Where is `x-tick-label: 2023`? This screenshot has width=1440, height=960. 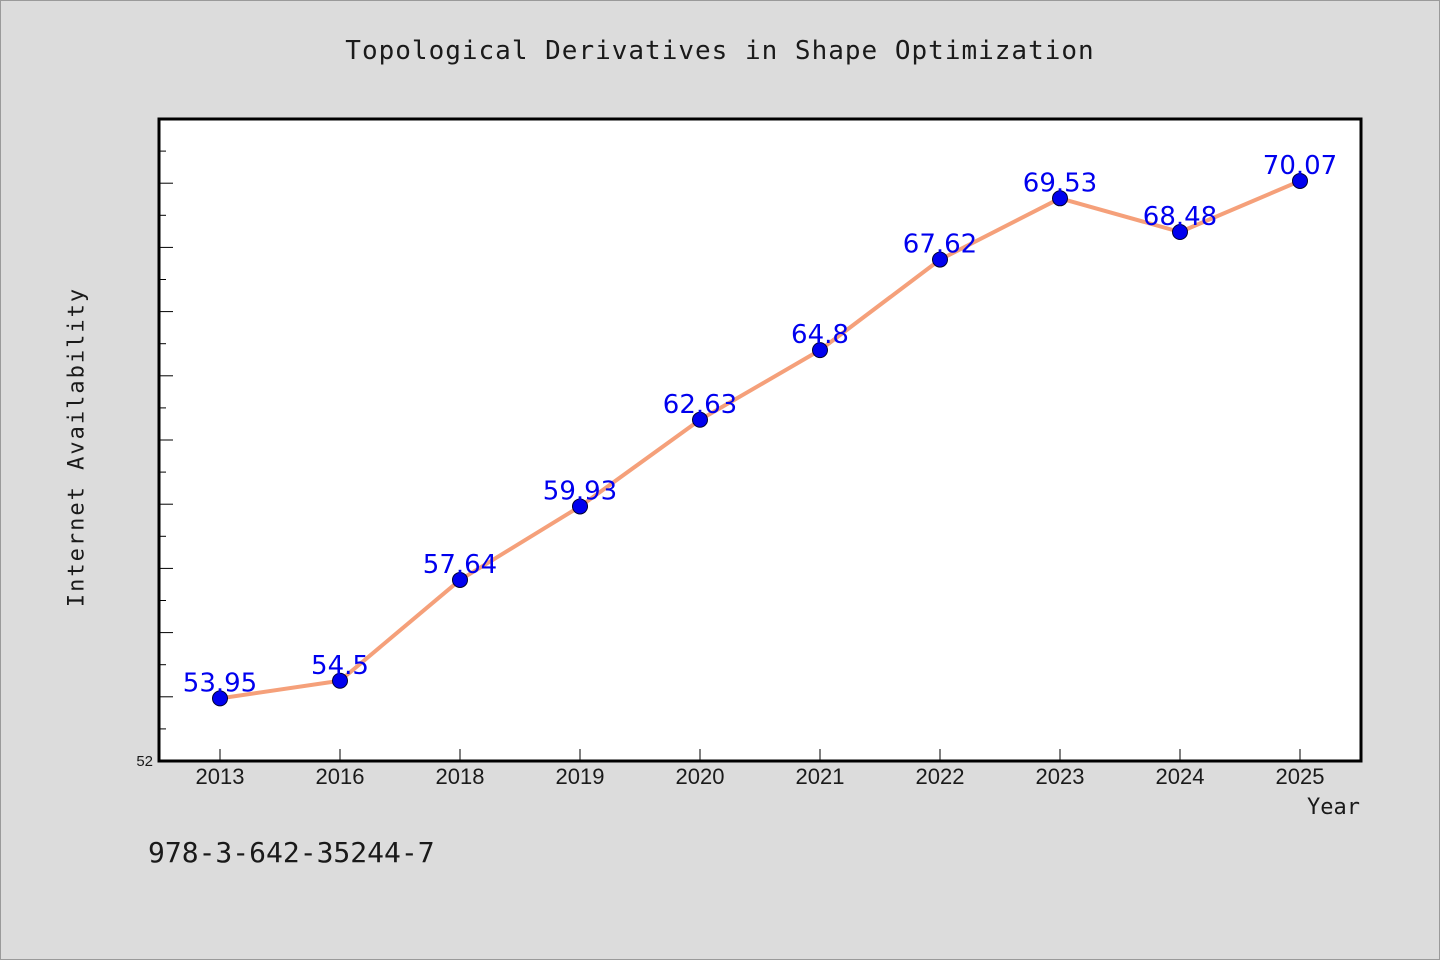
x-tick-label: 2023 is located at coordinates (1060, 776).